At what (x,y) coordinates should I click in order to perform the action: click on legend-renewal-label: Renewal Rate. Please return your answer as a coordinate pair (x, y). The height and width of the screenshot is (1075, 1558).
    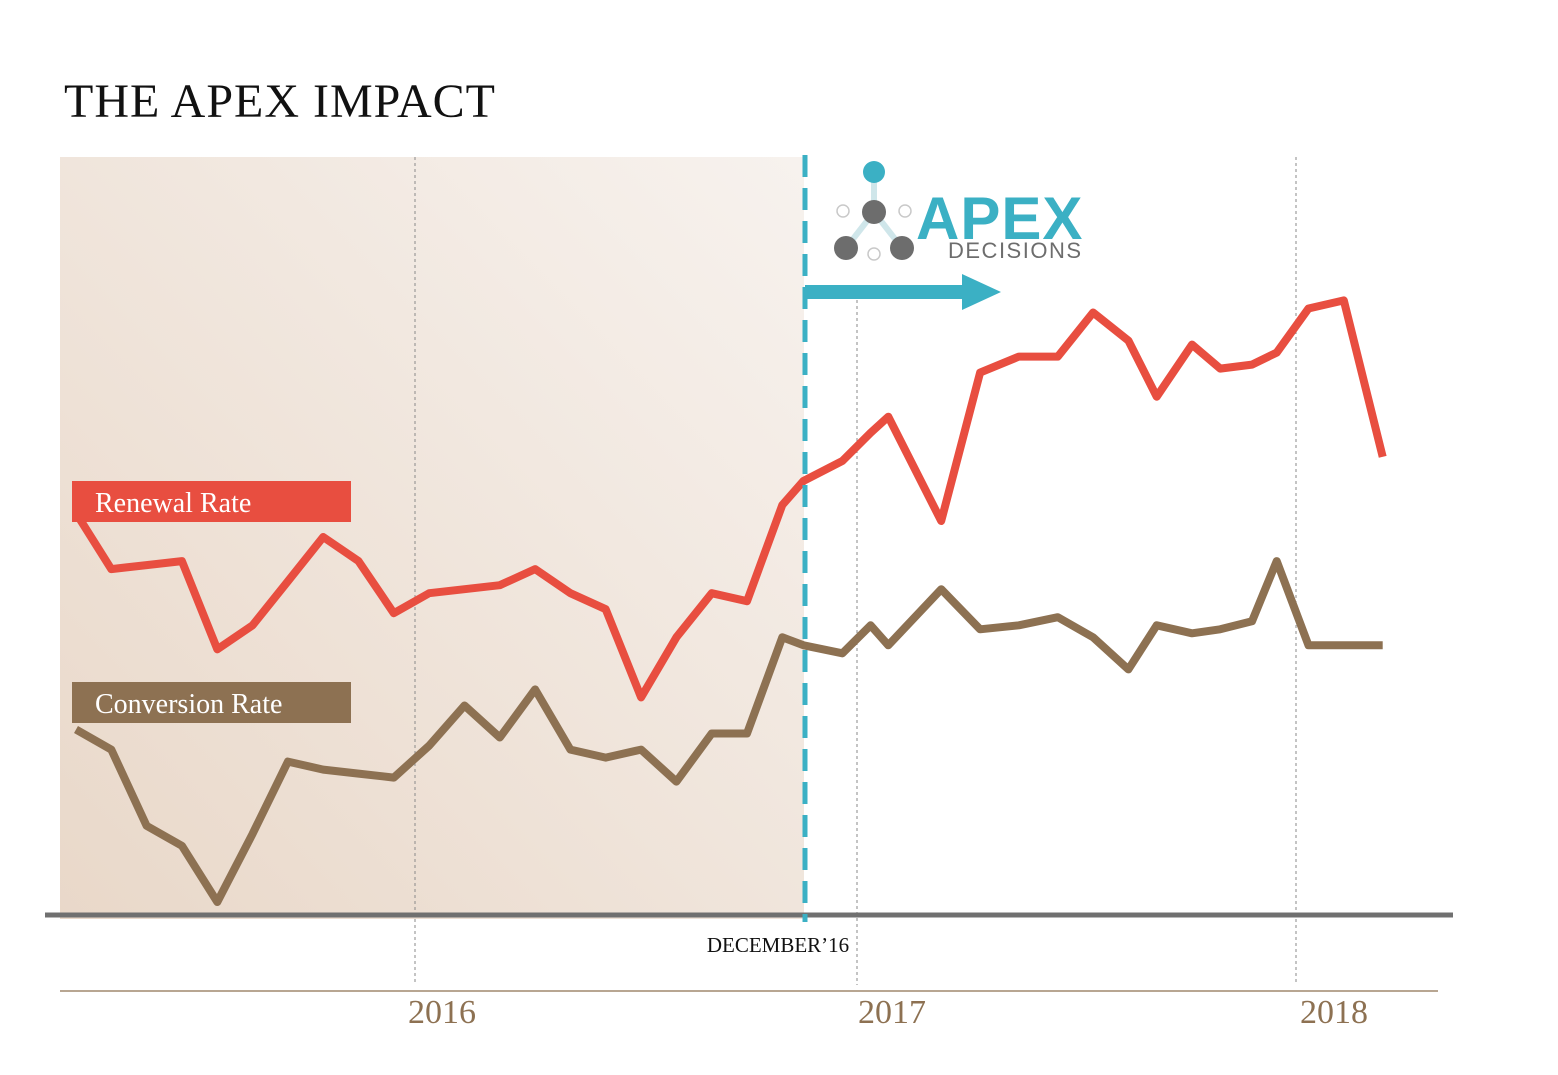
    Looking at the image, I should click on (173, 503).